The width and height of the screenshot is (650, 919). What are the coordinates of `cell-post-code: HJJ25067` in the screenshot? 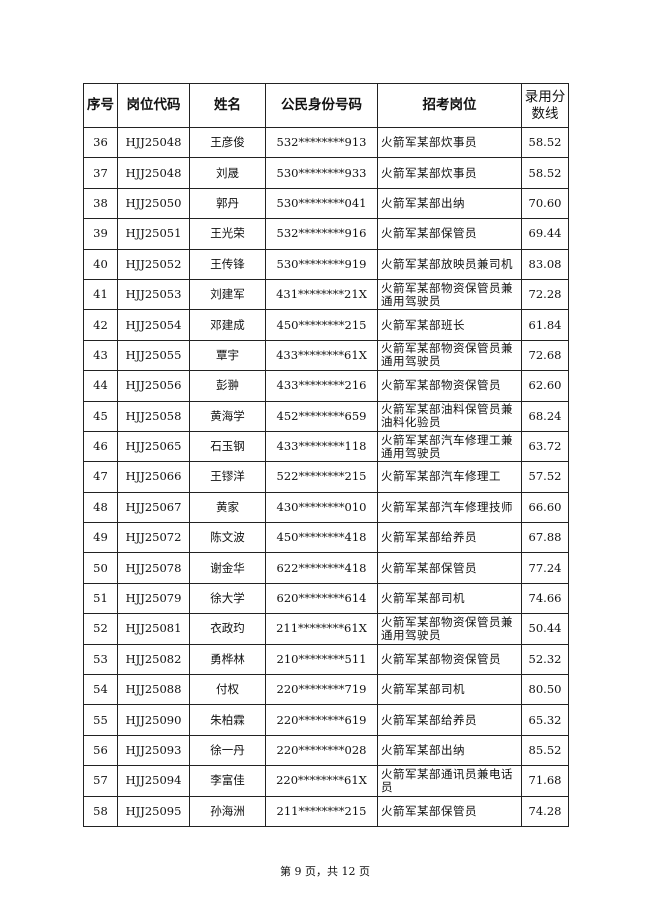 It's located at (153, 507).